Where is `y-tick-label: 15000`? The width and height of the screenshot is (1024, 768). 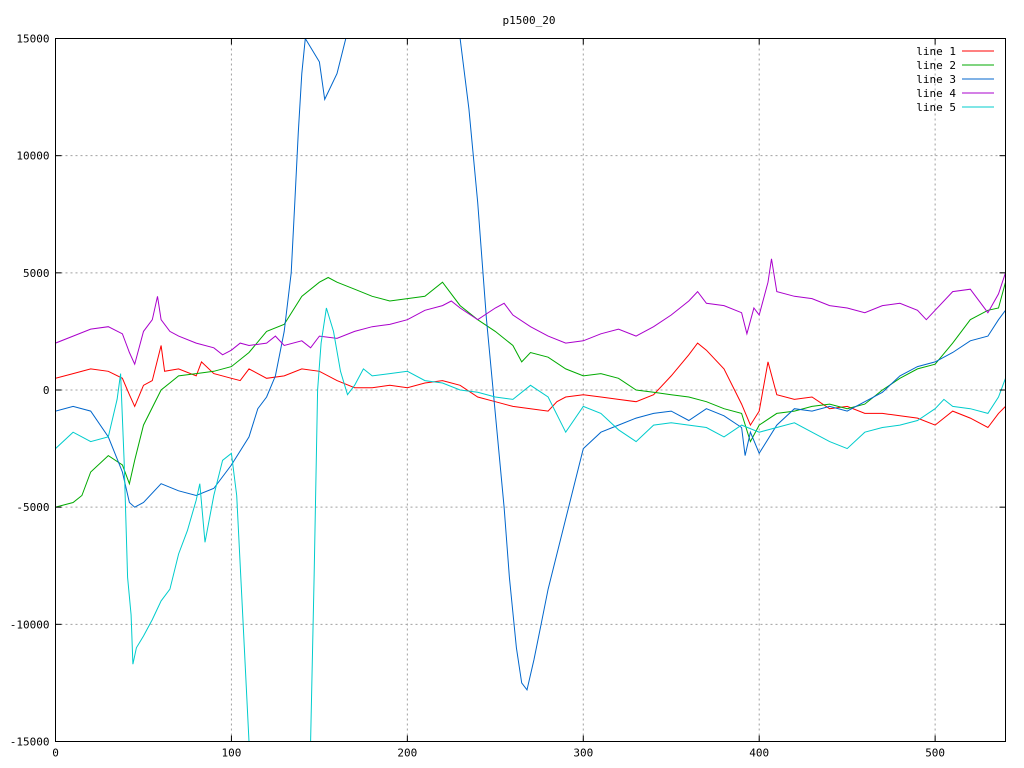
y-tick-label: 15000 is located at coordinates (32, 39).